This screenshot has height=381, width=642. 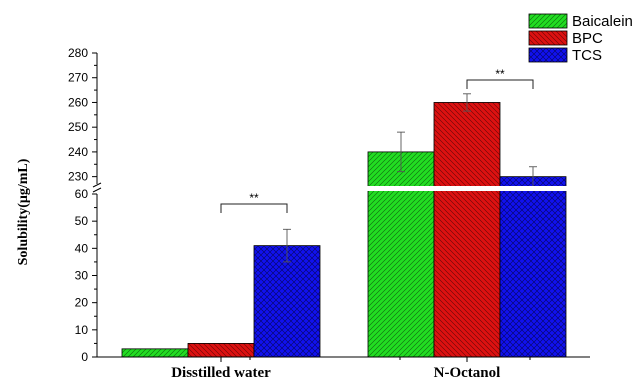 I want to click on legend-item-baicalein: Baicalein, so click(x=580, y=21).